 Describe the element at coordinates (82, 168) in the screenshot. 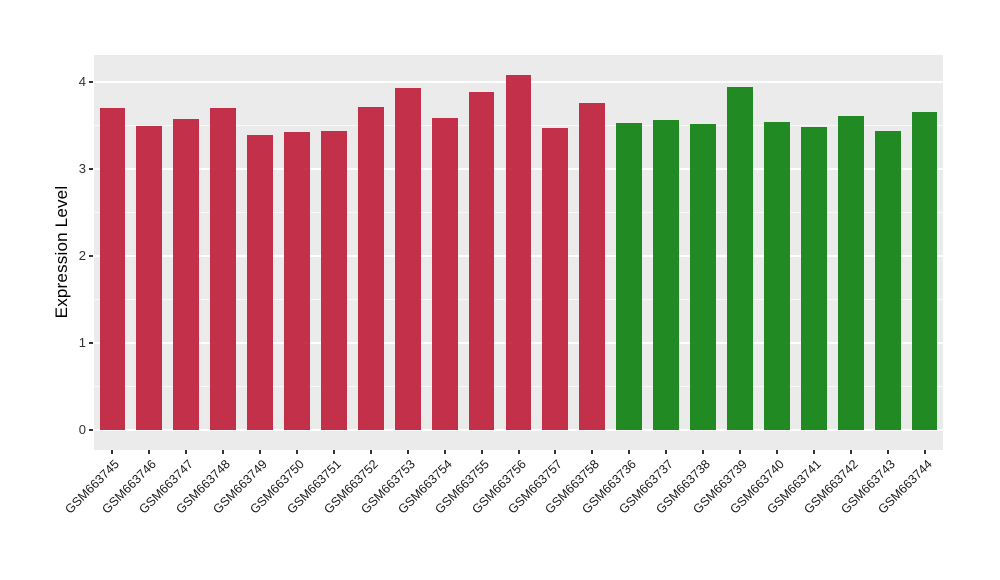

I see `y-tick-label: 3` at that location.